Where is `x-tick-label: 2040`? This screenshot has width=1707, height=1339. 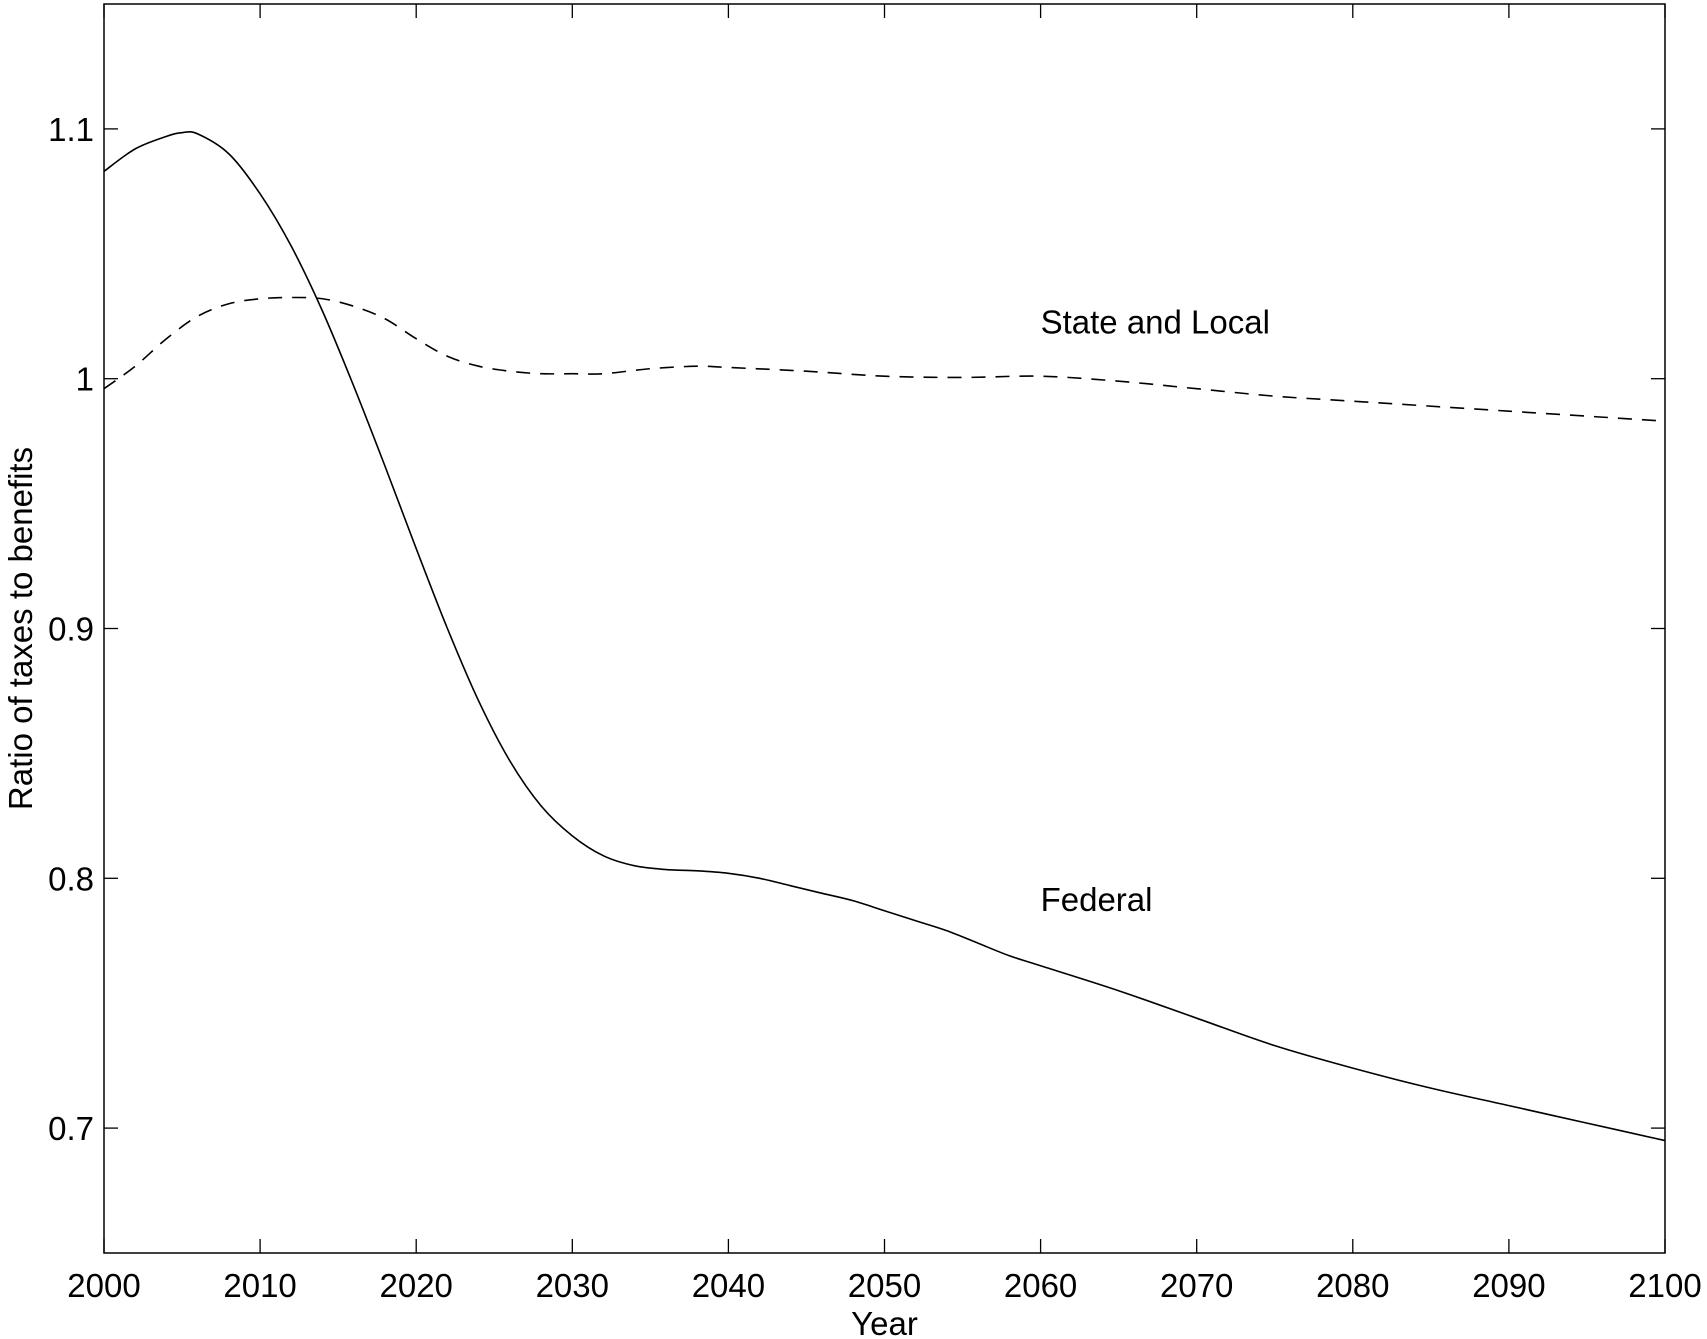
x-tick-label: 2040 is located at coordinates (728, 1285).